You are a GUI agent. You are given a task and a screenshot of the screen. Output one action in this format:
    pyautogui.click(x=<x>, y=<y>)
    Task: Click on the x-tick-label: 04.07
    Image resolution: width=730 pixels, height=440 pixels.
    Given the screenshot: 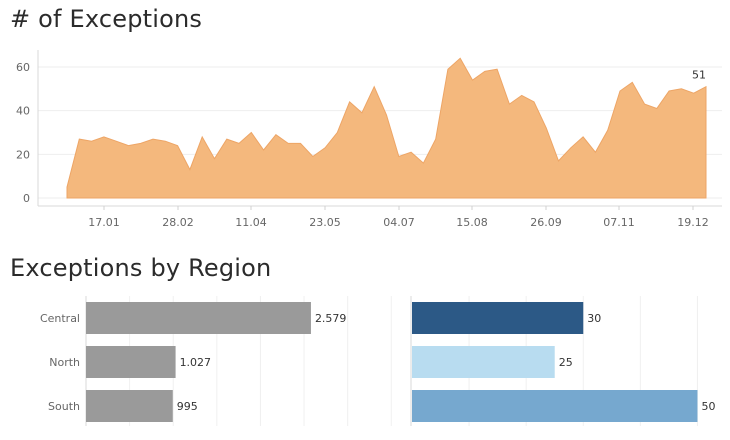 What is the action you would take?
    pyautogui.click(x=399, y=222)
    